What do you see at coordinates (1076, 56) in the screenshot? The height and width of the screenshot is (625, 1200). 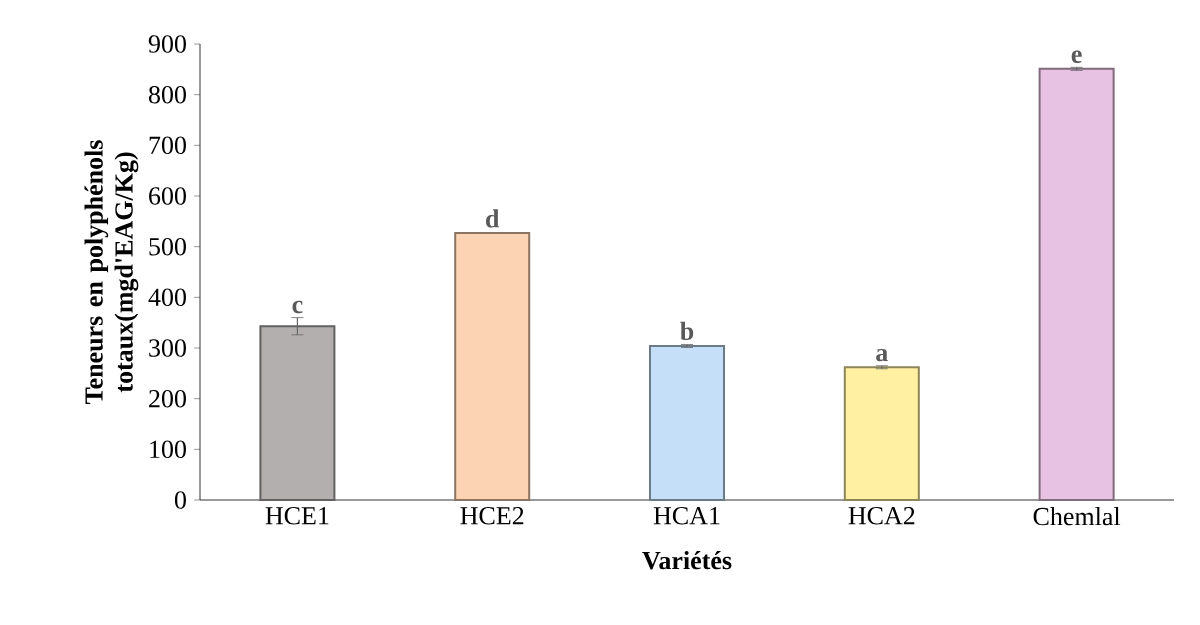 I see `annotation: e` at bounding box center [1076, 56].